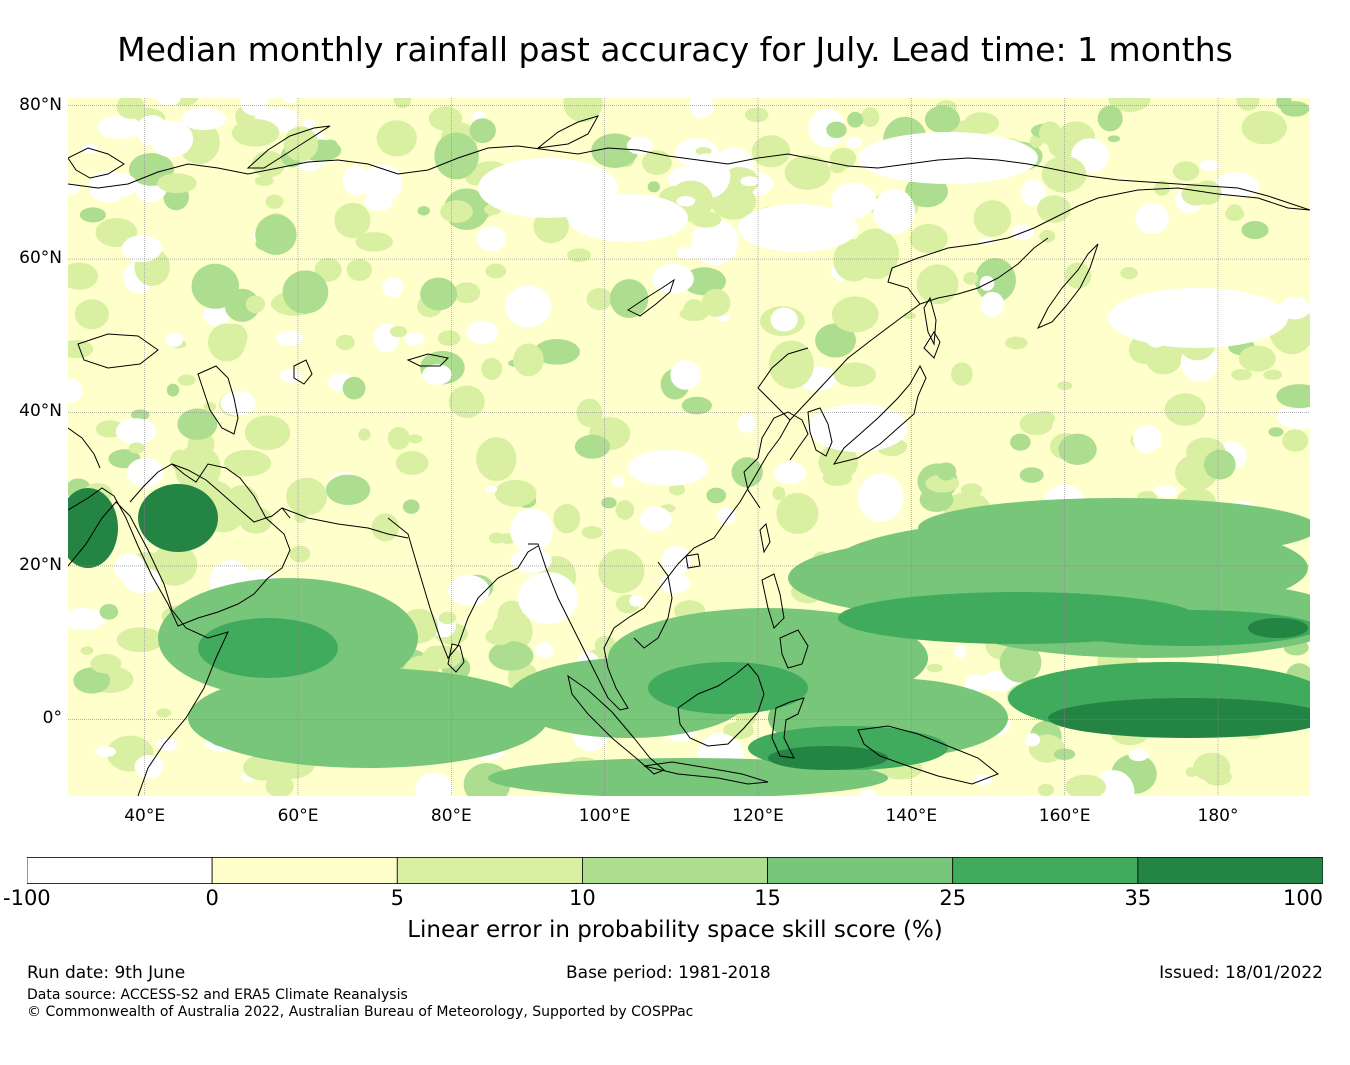 This screenshot has width=1350, height=1065. I want to click on latitude-label: 20°N, so click(40, 564).